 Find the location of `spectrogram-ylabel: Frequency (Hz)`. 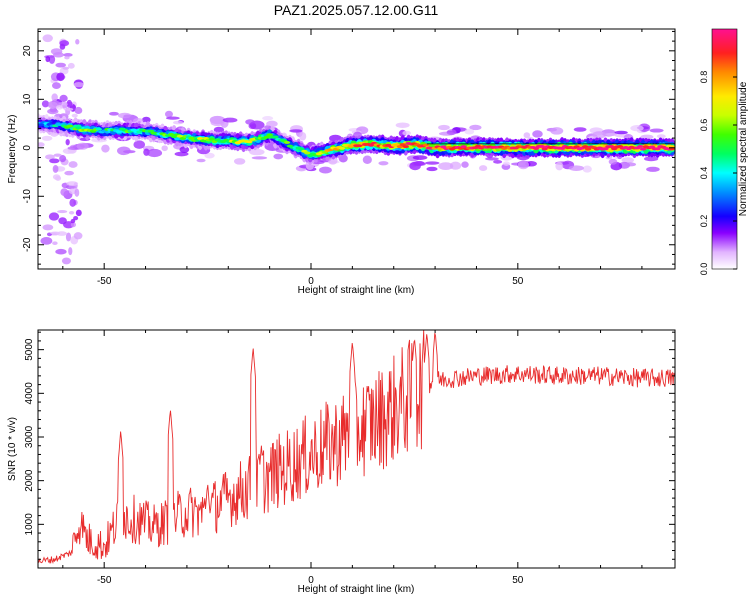

spectrogram-ylabel: Frequency (Hz) is located at coordinates (12, 149).